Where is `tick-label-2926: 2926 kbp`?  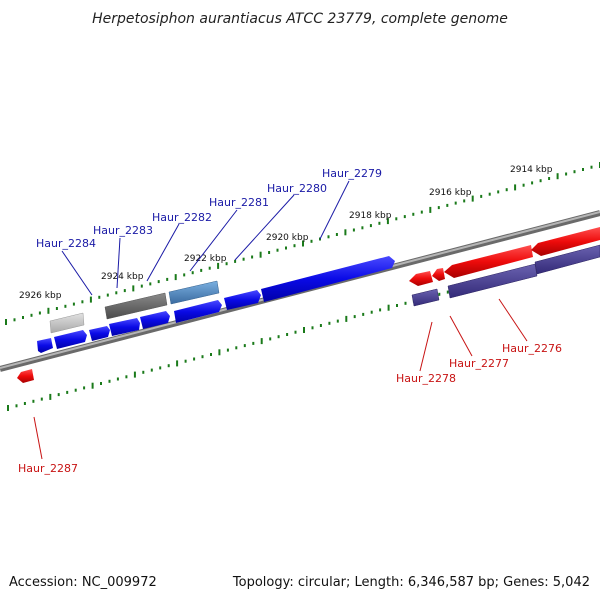
tick-label-2926: 2926 kbp is located at coordinates (40, 296).